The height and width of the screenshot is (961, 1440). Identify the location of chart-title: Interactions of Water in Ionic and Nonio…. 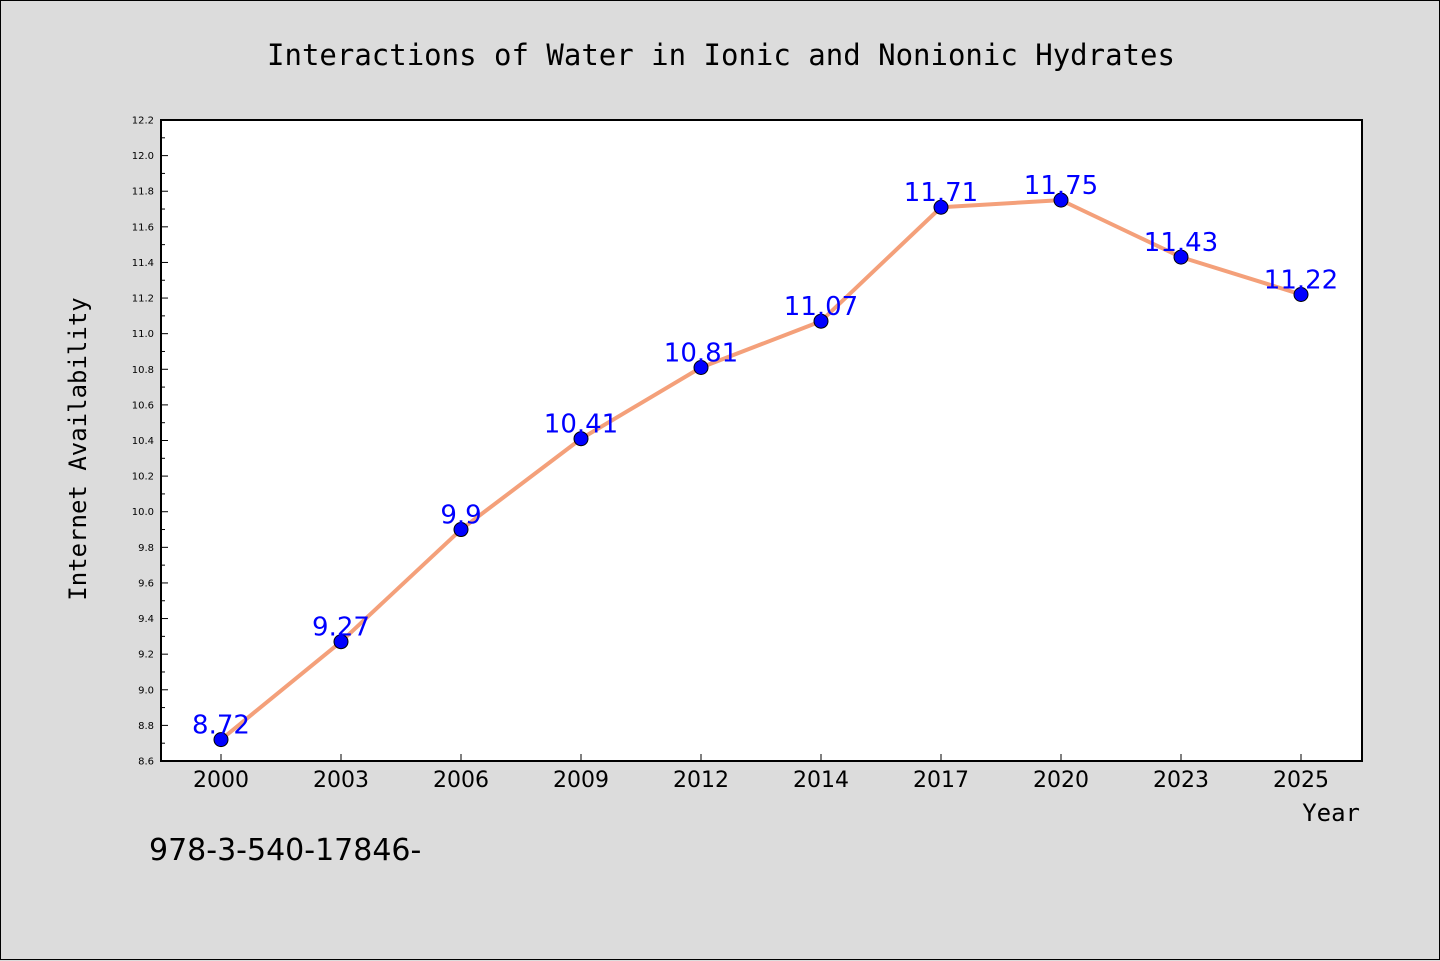
(721, 55).